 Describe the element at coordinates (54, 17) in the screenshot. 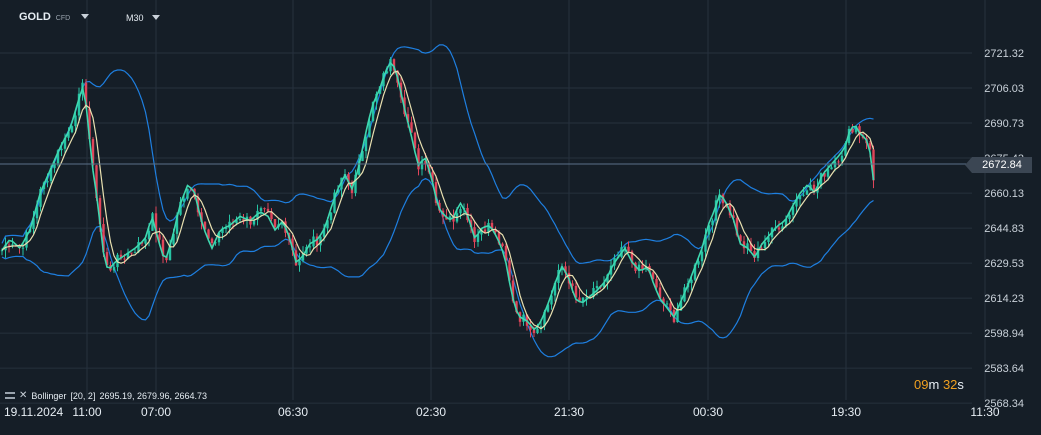

I see `symbol-selector: GOLD CFD` at that location.